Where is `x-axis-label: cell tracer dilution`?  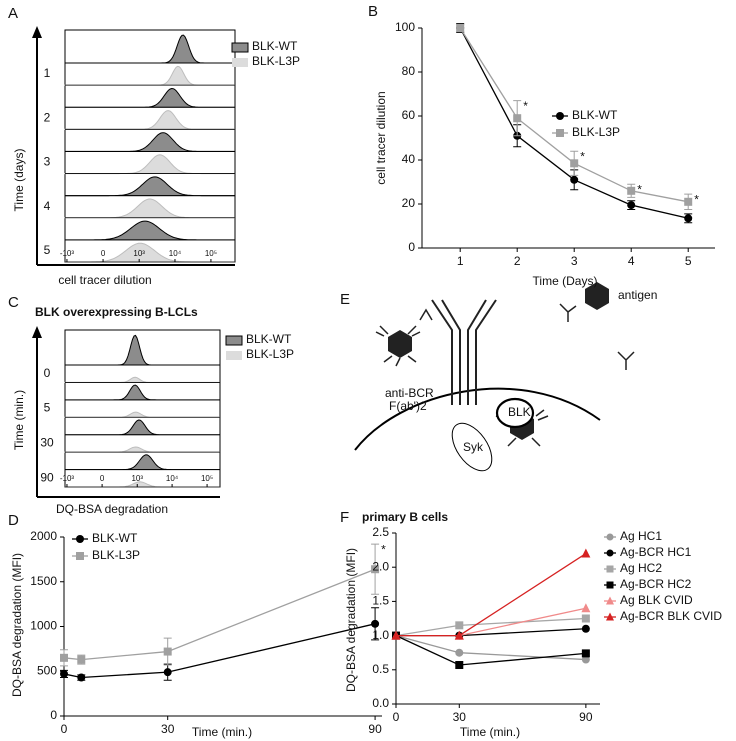 x-axis-label: cell tracer dilution is located at coordinates (104, 280).